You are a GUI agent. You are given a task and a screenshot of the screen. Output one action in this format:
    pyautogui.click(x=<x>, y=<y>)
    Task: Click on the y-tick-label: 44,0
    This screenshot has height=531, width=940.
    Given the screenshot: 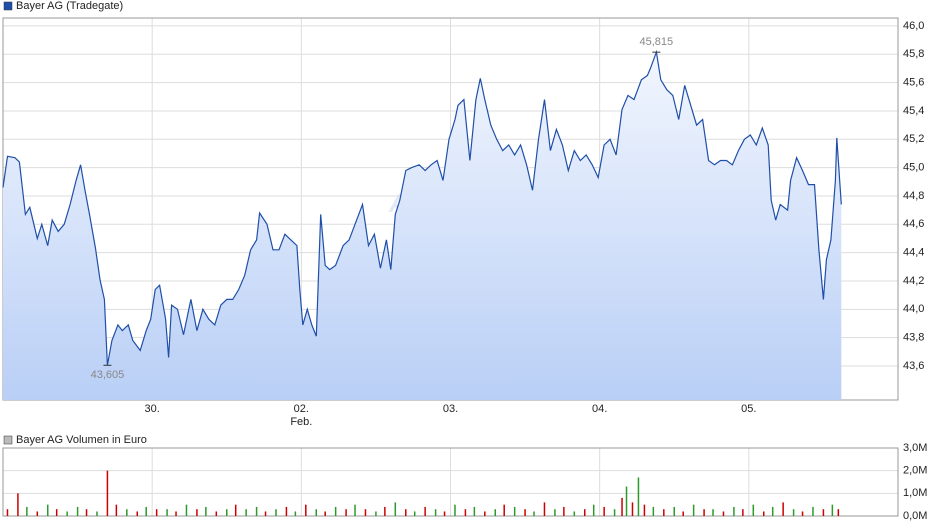 What is the action you would take?
    pyautogui.click(x=913, y=309)
    